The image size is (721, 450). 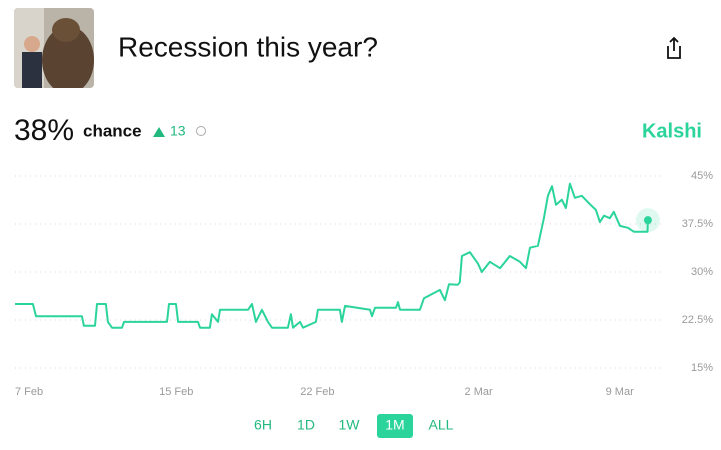 I want to click on up-arrow, so click(x=159, y=132).